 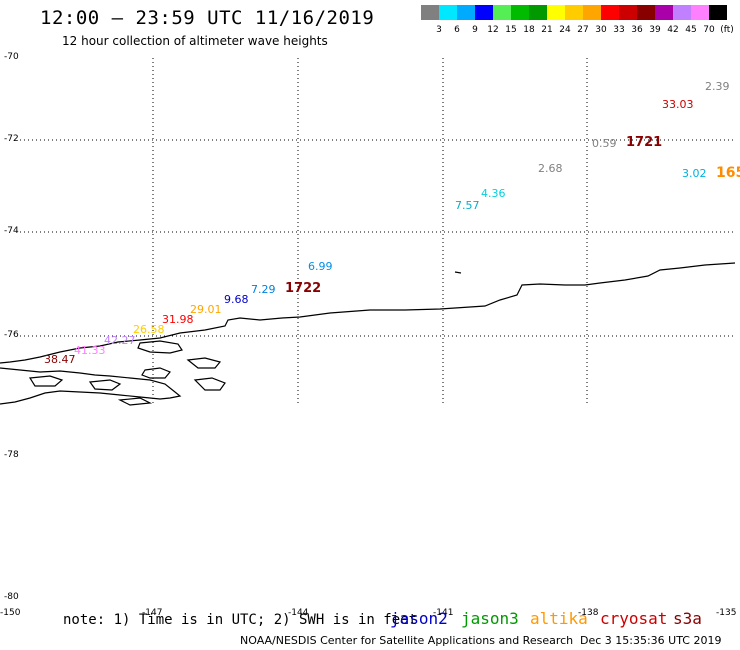 I want to click on wave-height-value: 9.68, so click(x=236, y=299).